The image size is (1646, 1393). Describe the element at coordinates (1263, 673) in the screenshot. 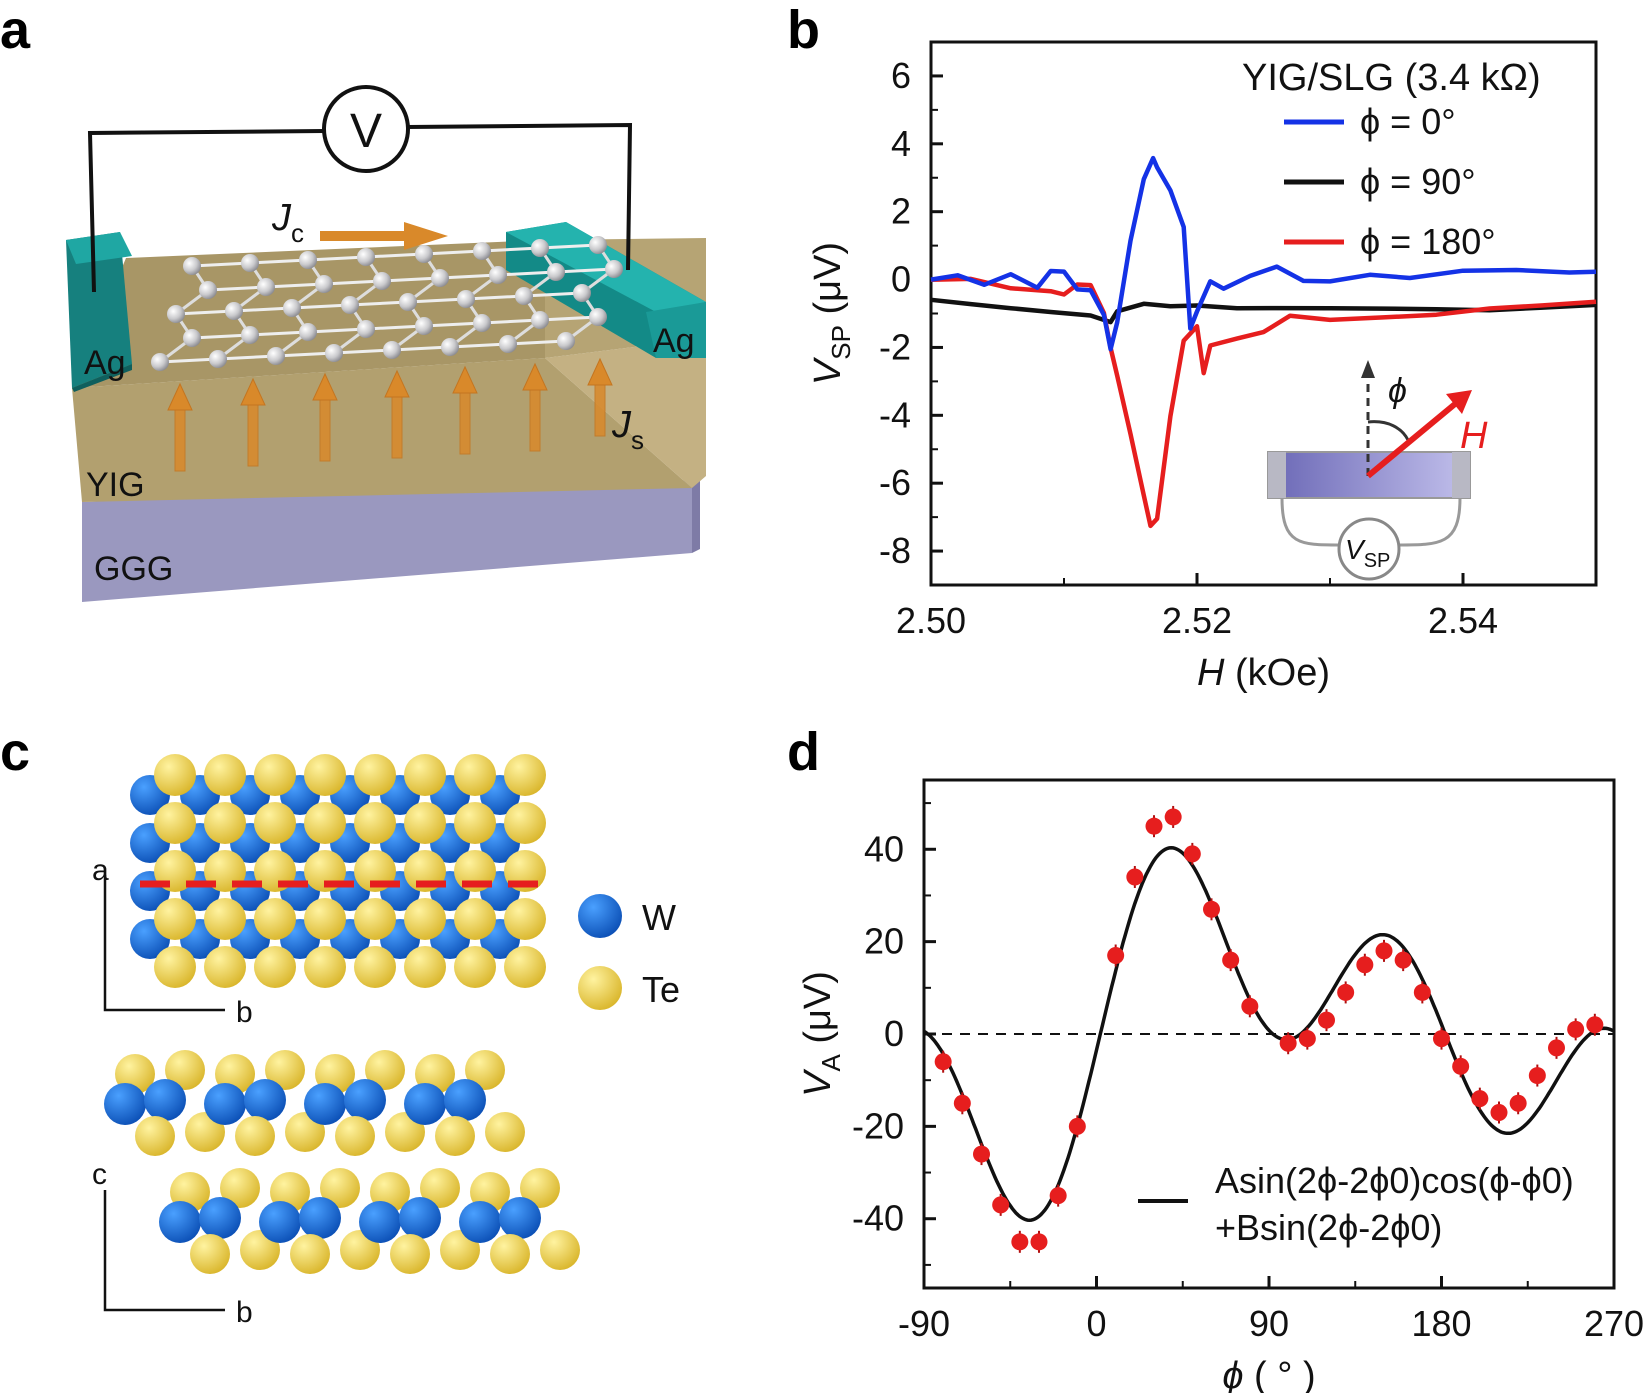

I see `x-axis-label: H (kOe)` at that location.